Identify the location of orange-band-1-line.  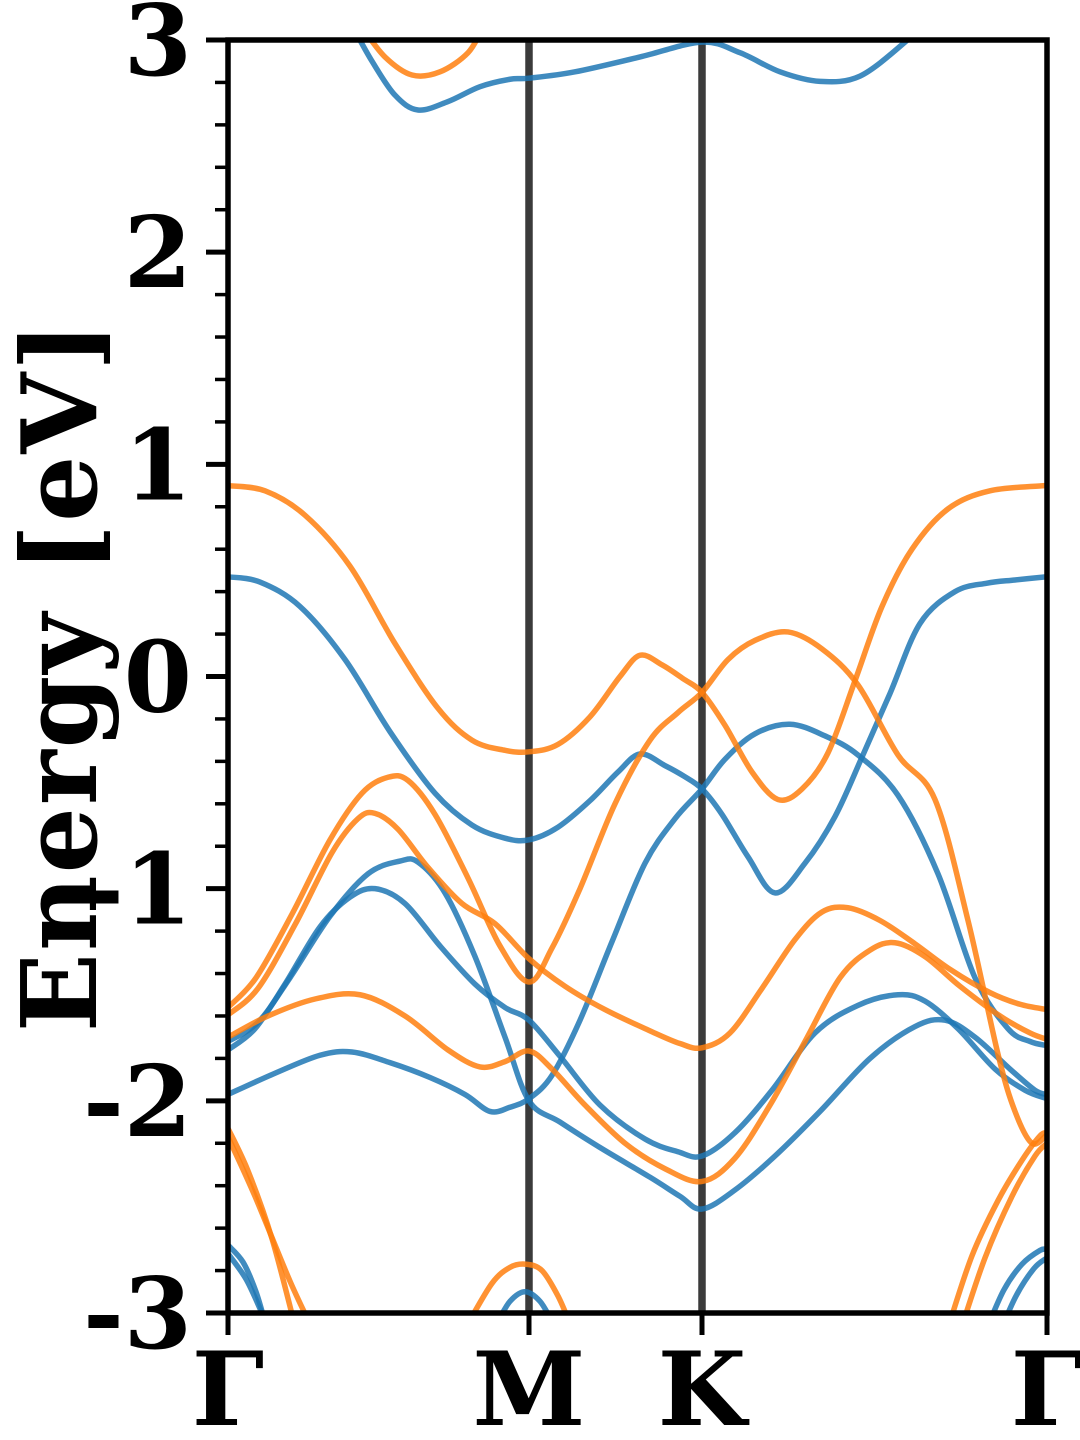
(423, 59).